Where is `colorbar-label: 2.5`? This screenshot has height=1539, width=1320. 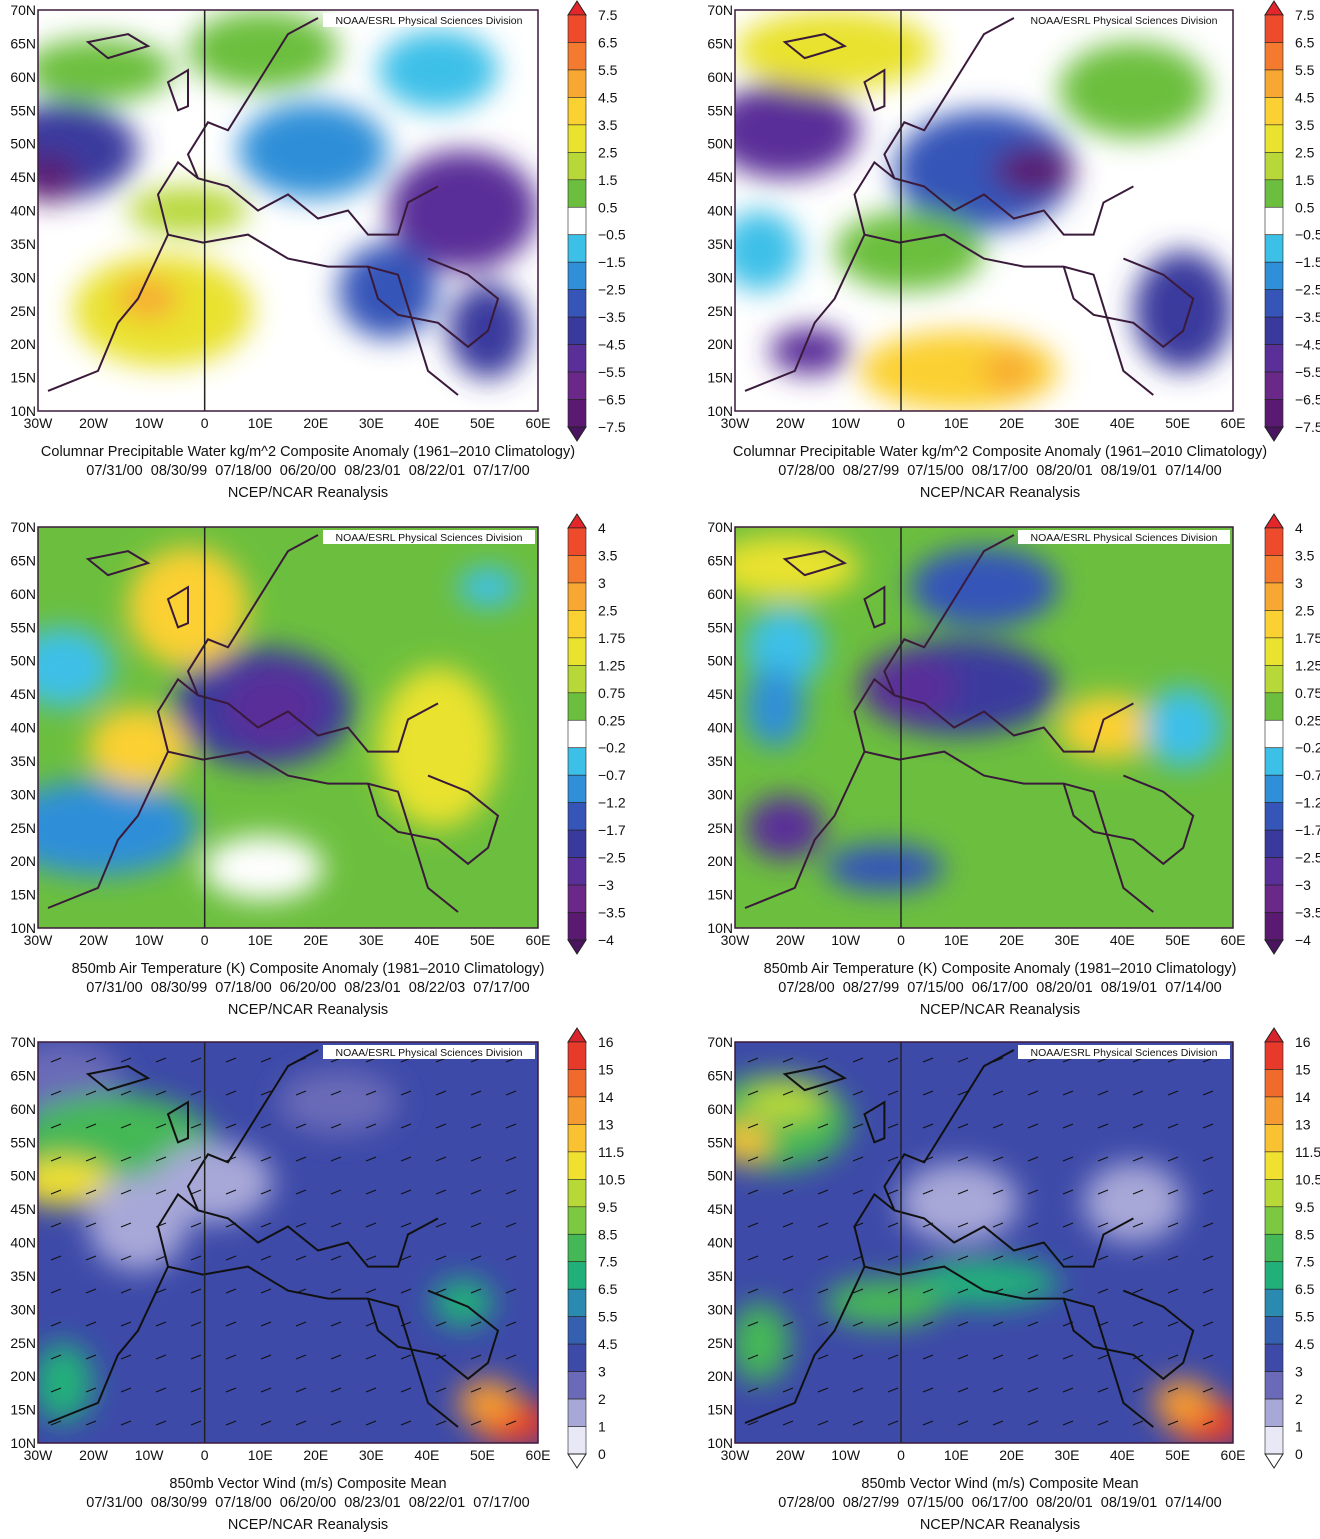
colorbar-label: 2.5 is located at coordinates (1305, 152).